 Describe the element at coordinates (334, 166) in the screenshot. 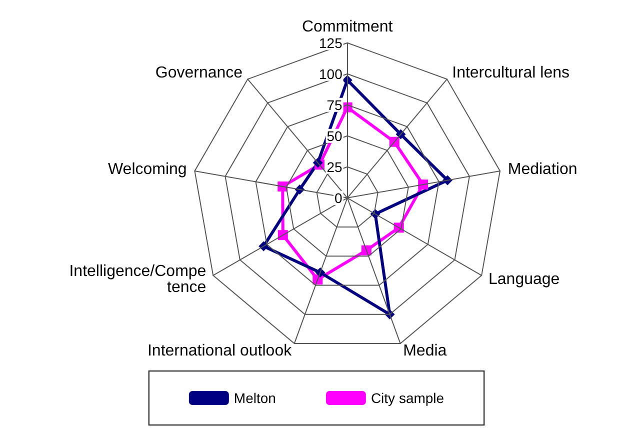

I see `y-tick-label: 25` at that location.